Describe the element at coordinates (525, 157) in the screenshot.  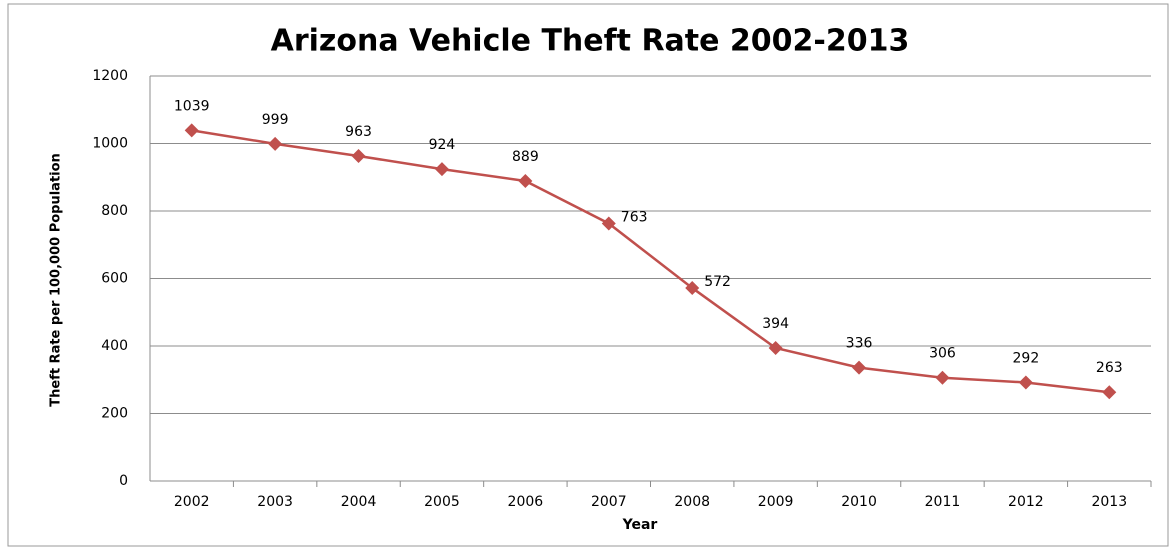
I see `data-label: 889` at that location.